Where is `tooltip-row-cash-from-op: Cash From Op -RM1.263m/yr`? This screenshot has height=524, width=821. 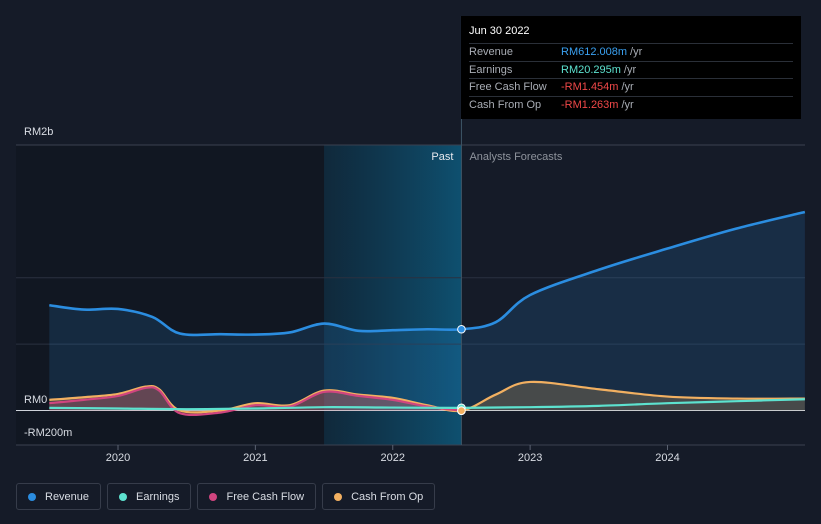 tooltip-row-cash-from-op: Cash From Op -RM1.263m/yr is located at coordinates (631, 104).